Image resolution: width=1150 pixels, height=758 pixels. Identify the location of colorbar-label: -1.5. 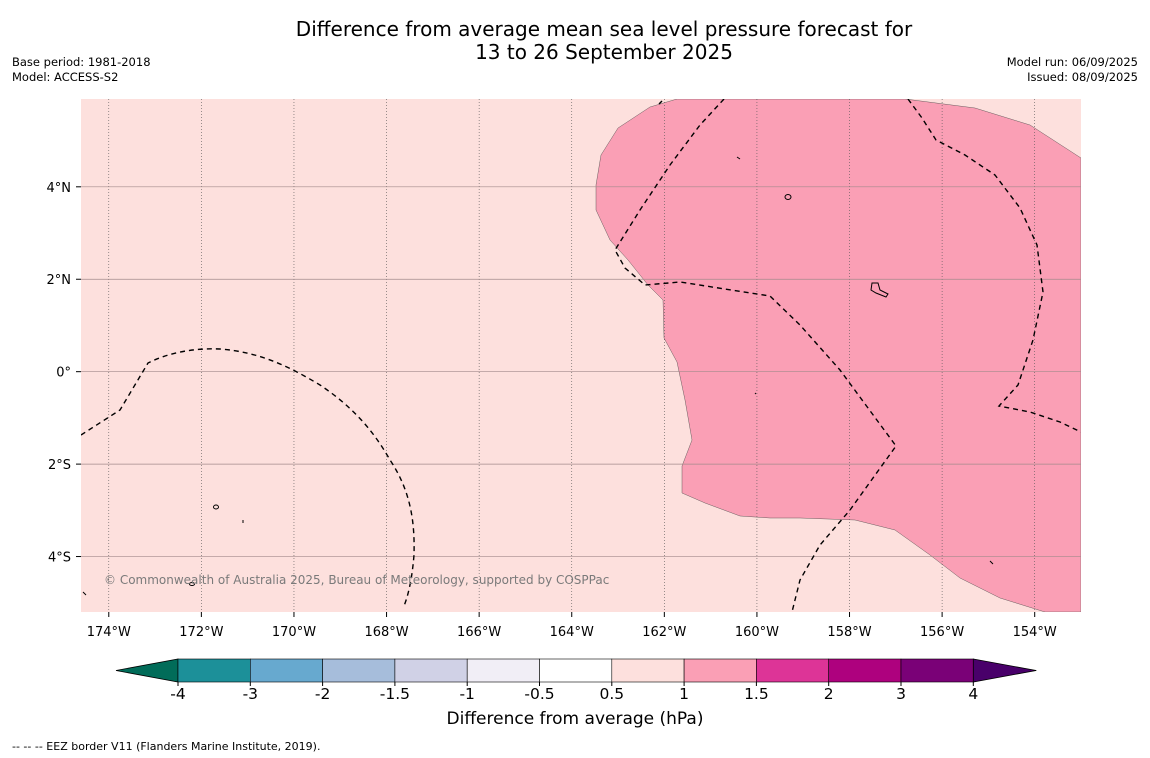
(395, 694).